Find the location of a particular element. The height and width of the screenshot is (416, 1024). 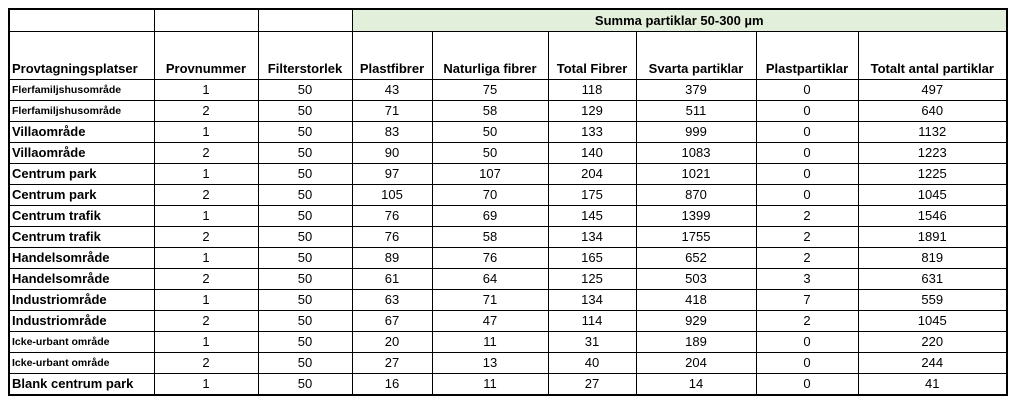

table-row: Icke-urbant område 1 50 20 11 31 189 0 220 is located at coordinates (508, 342).